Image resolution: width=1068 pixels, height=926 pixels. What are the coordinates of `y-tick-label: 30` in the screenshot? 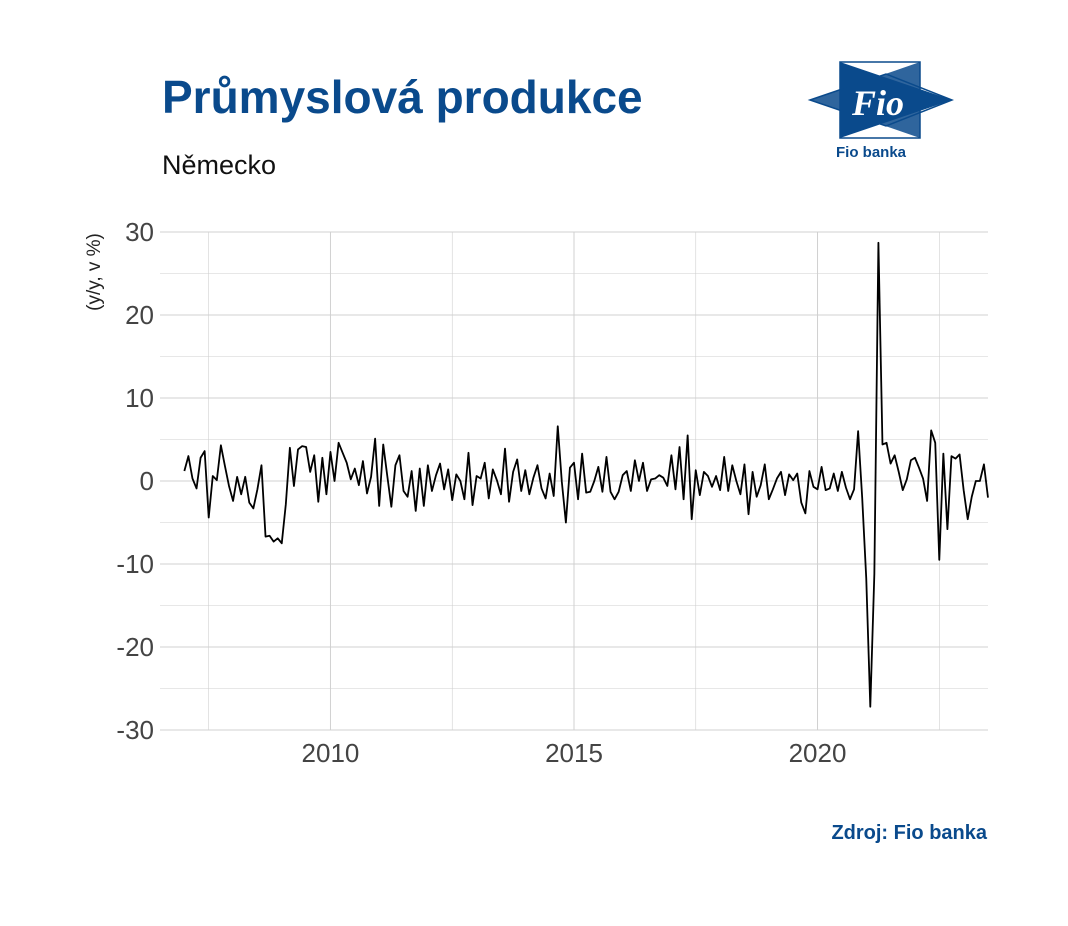 It's located at (139, 232).